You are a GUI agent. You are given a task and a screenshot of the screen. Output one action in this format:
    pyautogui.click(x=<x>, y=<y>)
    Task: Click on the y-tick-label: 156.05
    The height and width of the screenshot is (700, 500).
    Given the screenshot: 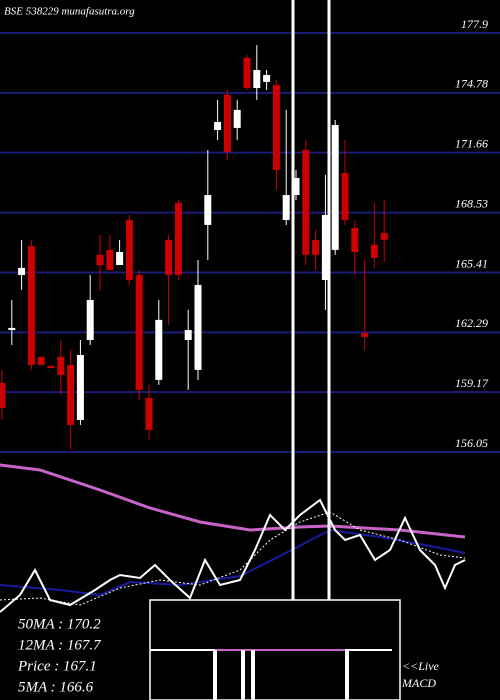 What is the action you would take?
    pyautogui.click(x=471, y=443)
    